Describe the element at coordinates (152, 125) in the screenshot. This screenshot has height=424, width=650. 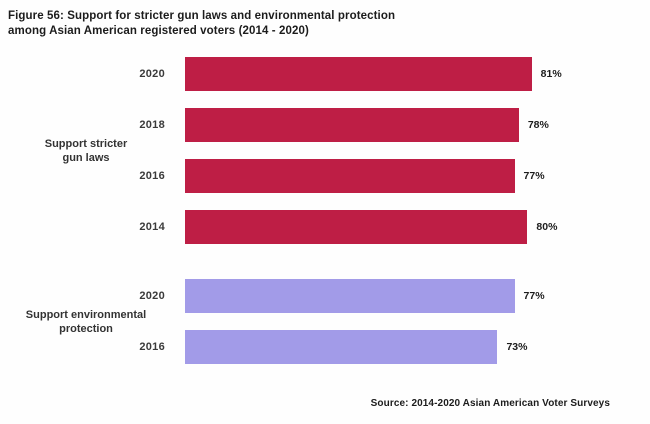
I see `year-label: 2018` at that location.